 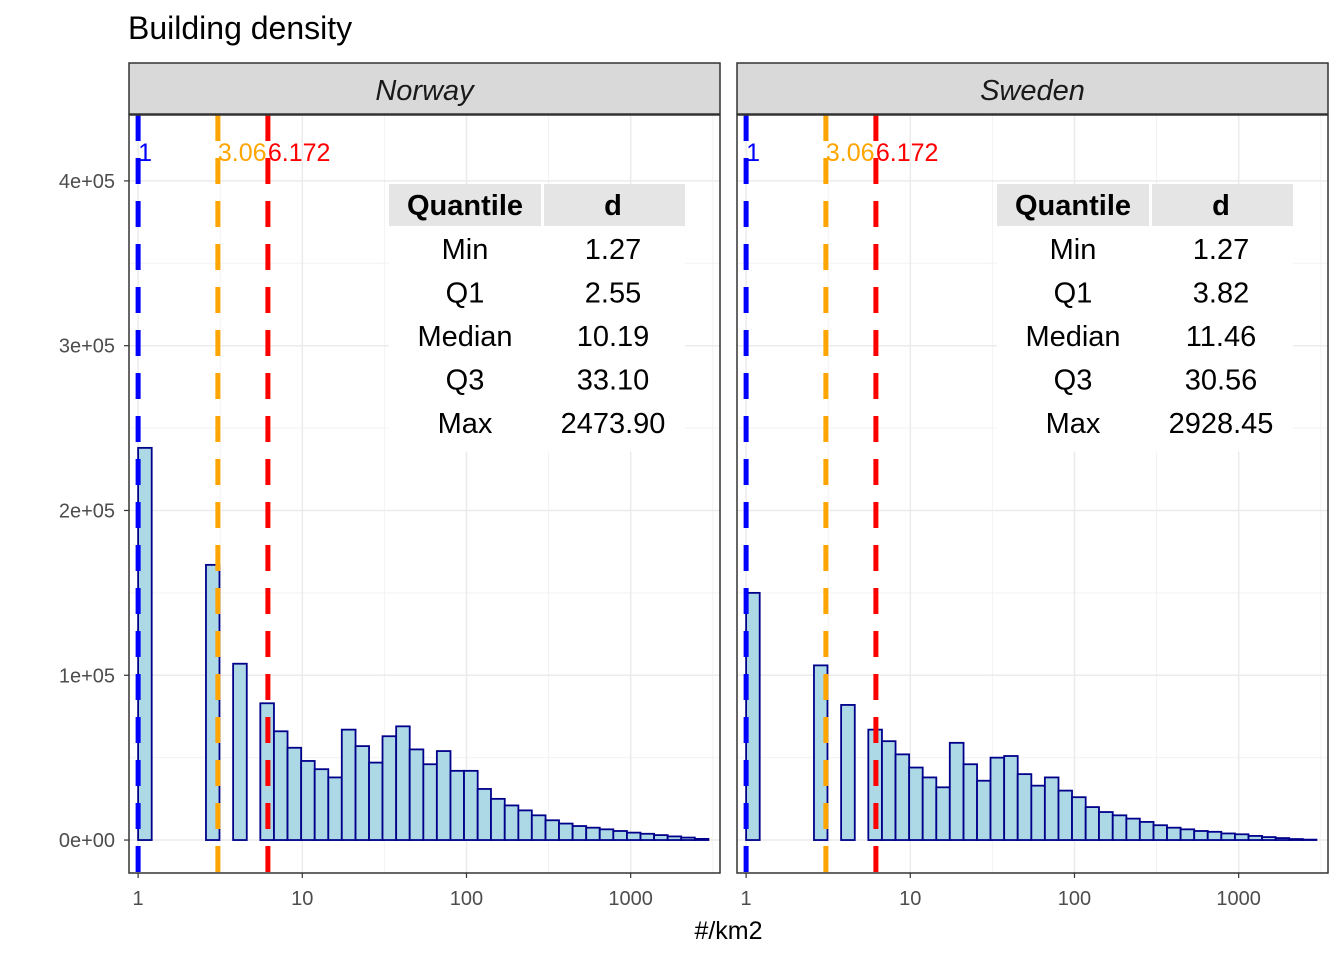 What do you see at coordinates (1032, 91) in the screenshot?
I see `facet-label: Sweden` at bounding box center [1032, 91].